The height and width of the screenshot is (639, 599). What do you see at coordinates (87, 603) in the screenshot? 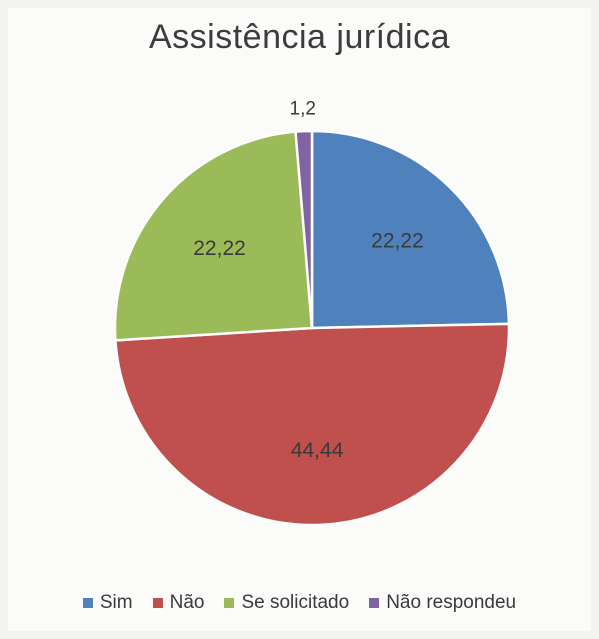
I see `legend-swatch-sim` at bounding box center [87, 603].